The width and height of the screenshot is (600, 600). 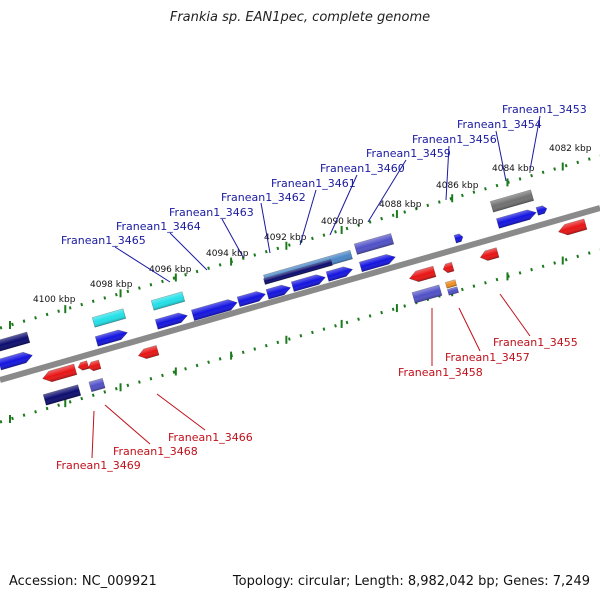 I want to click on ruler-label: 4096 kbp, so click(x=170, y=270).